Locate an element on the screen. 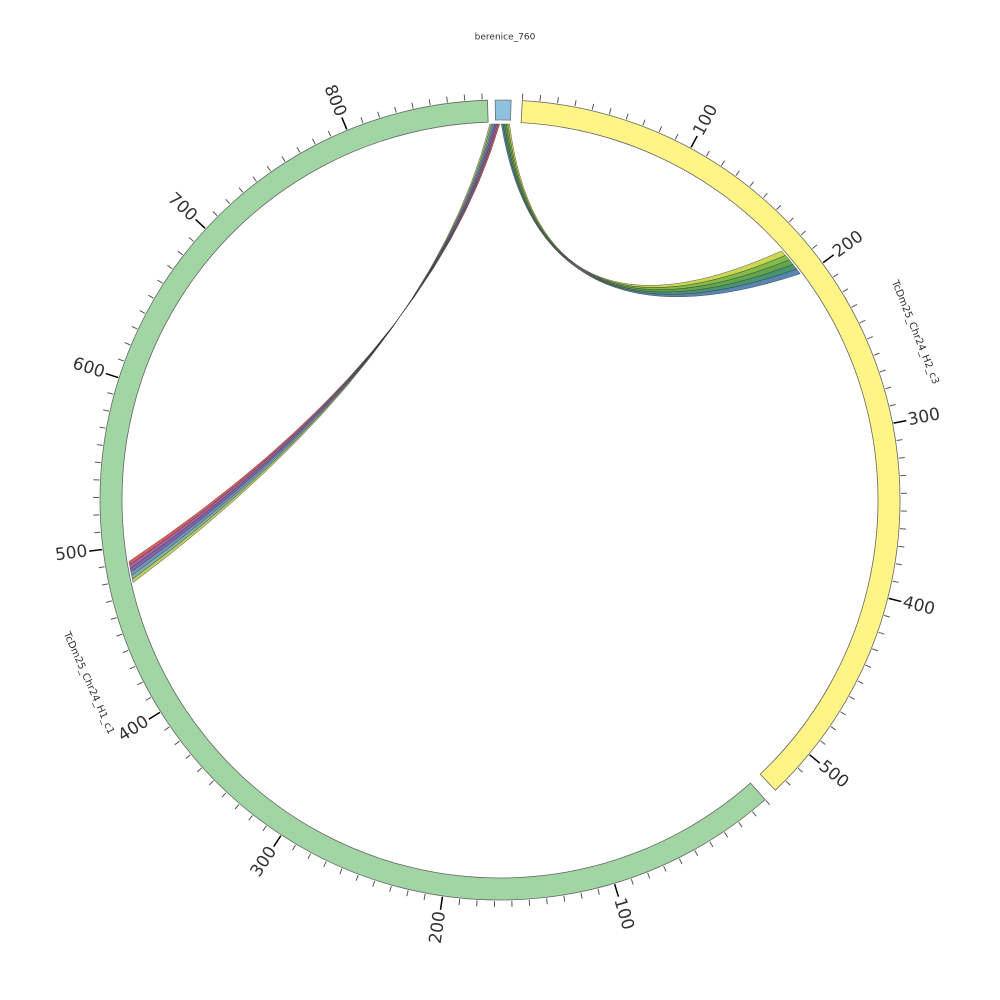  tick-label: 800 is located at coordinates (335, 101).